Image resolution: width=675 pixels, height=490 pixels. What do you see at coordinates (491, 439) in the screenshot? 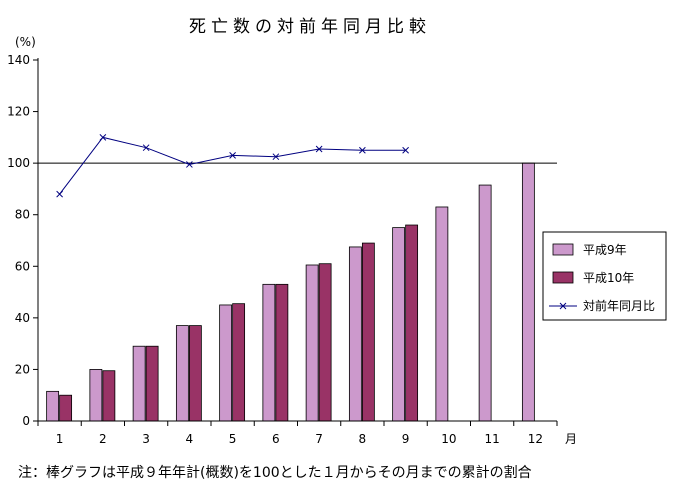
I see `x-tick-label: 11` at bounding box center [491, 439].